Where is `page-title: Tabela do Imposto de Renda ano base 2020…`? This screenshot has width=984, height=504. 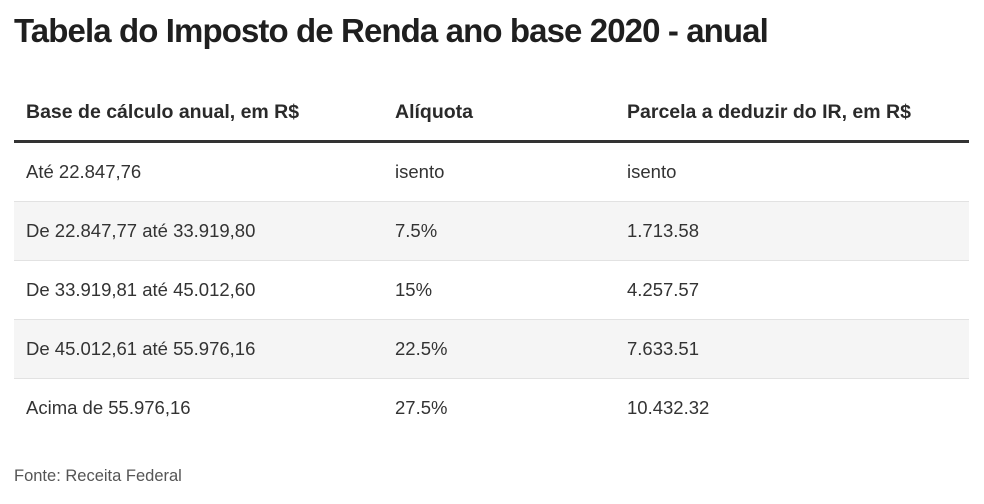
page-title: Tabela do Imposto de Renda ano base 2020… is located at coordinates (391, 30).